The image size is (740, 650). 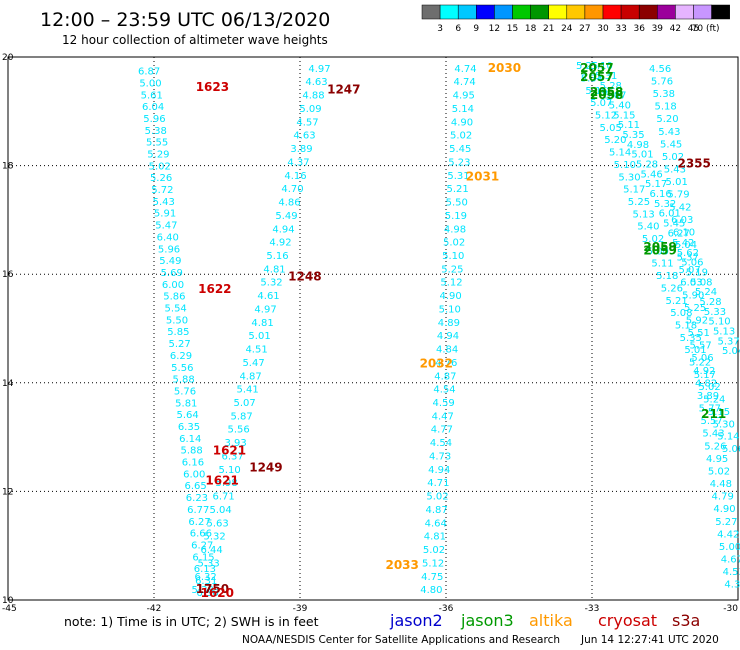 What do you see at coordinates (644, 214) in the screenshot?
I see `wave-height-point: 5.13` at bounding box center [644, 214].